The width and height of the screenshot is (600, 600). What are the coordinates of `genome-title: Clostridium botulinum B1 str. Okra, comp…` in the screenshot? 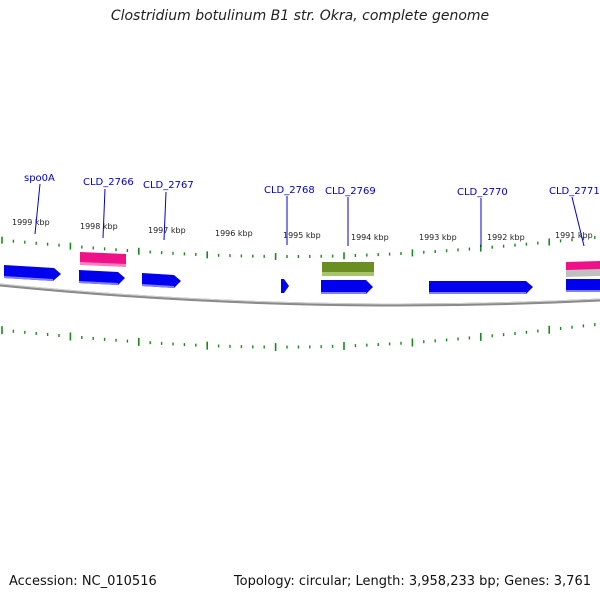 It's located at (300, 16).